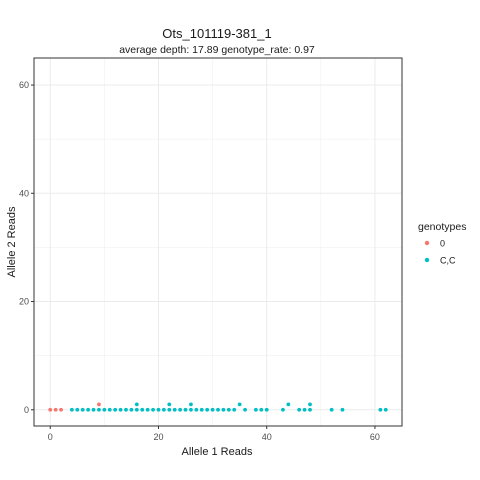  What do you see at coordinates (442, 227) in the screenshot?
I see `legend-title: genotypes` at bounding box center [442, 227].